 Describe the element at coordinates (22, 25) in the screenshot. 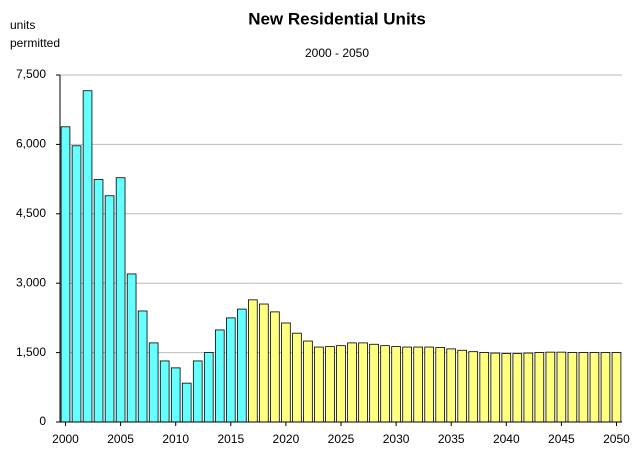

I see `y-axis-label: units` at that location.